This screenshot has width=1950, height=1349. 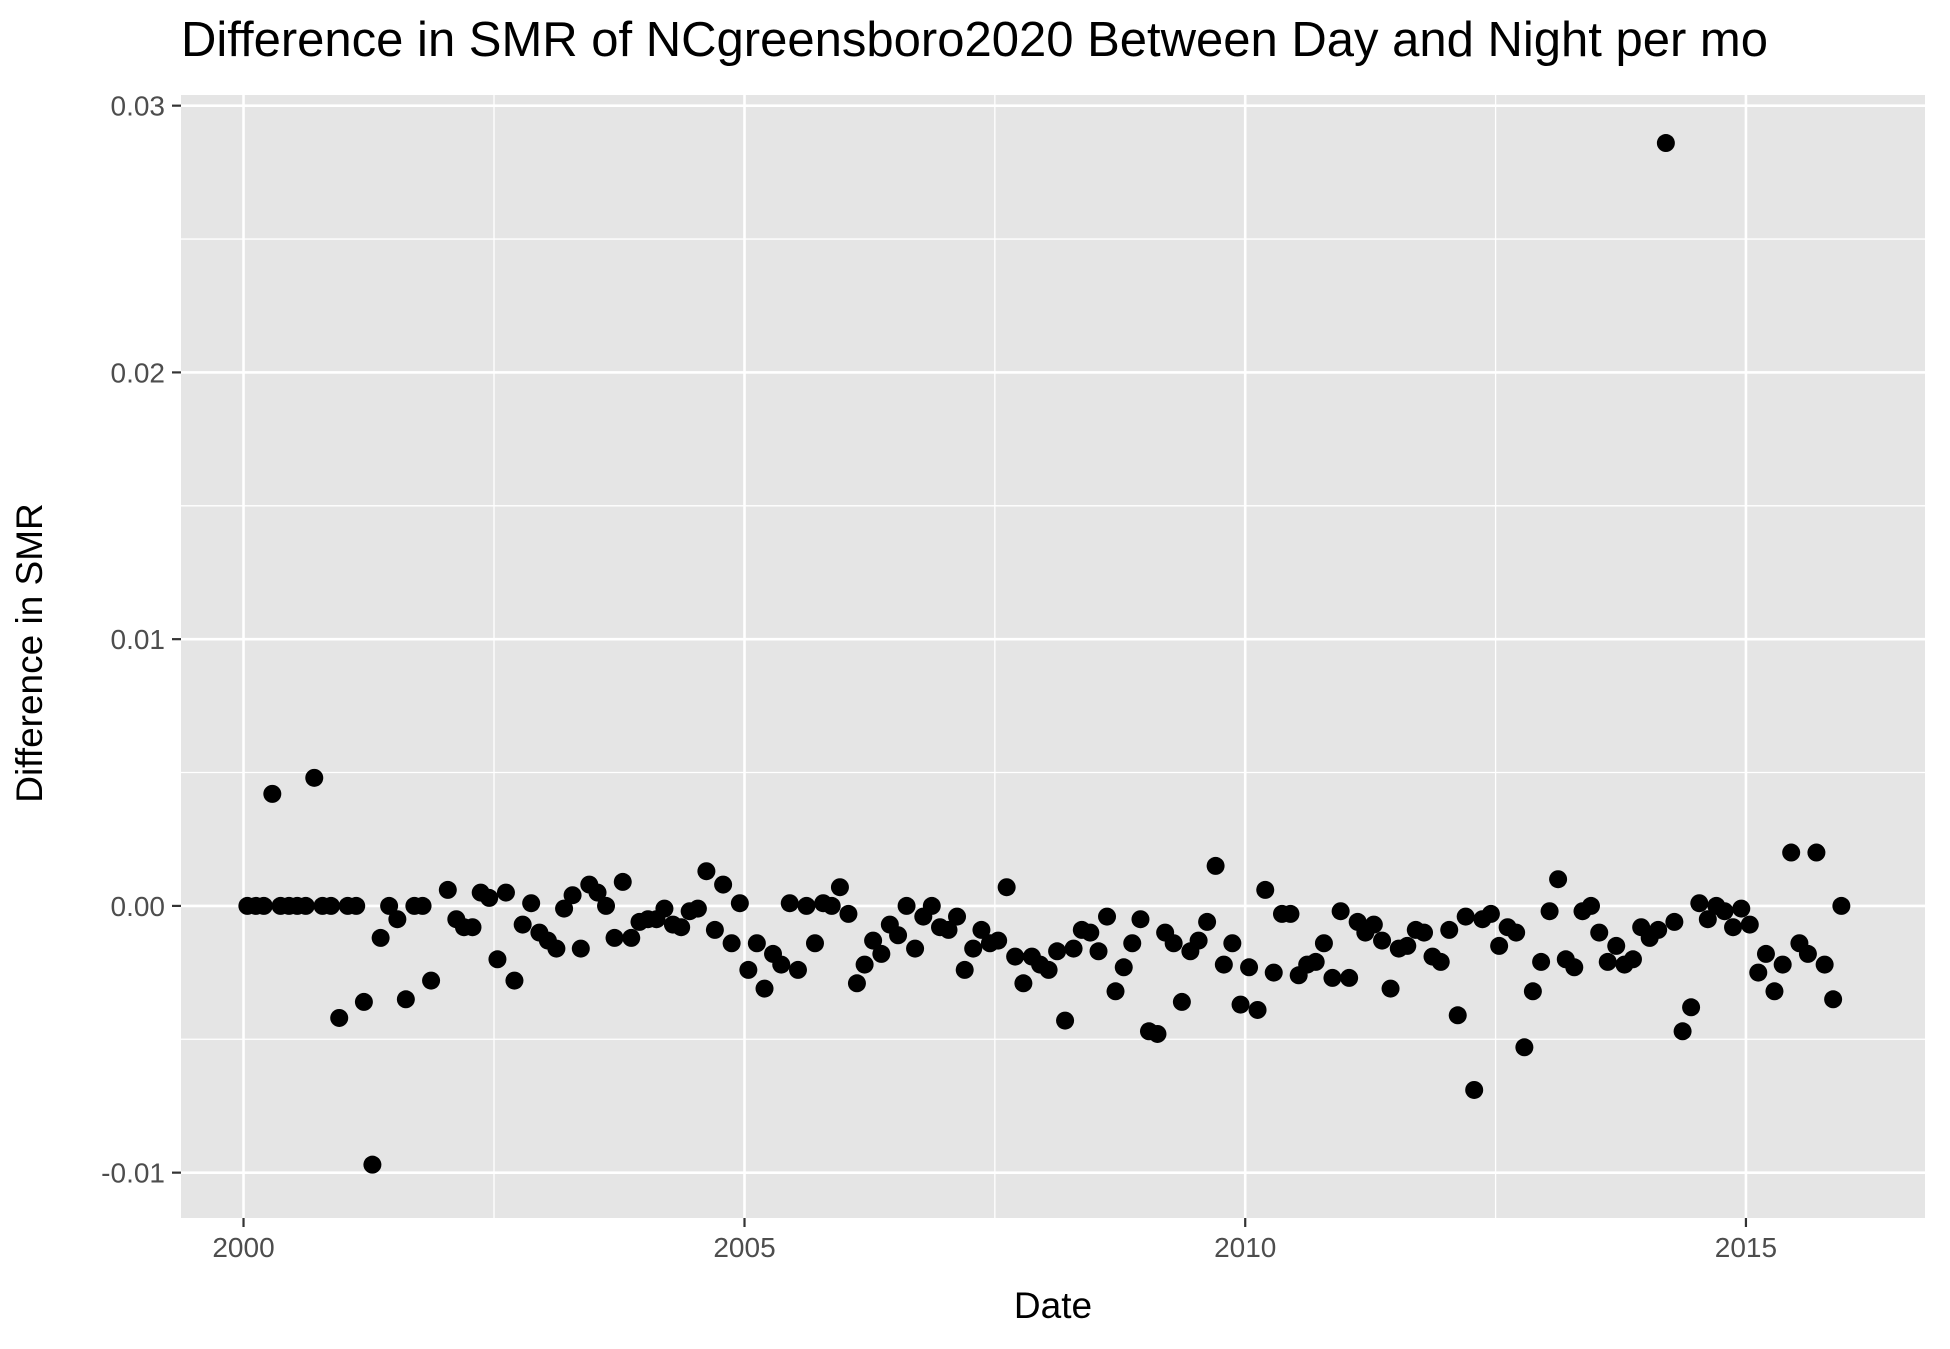 I want to click on y-tick-label: 0.03, so click(x=138, y=106).